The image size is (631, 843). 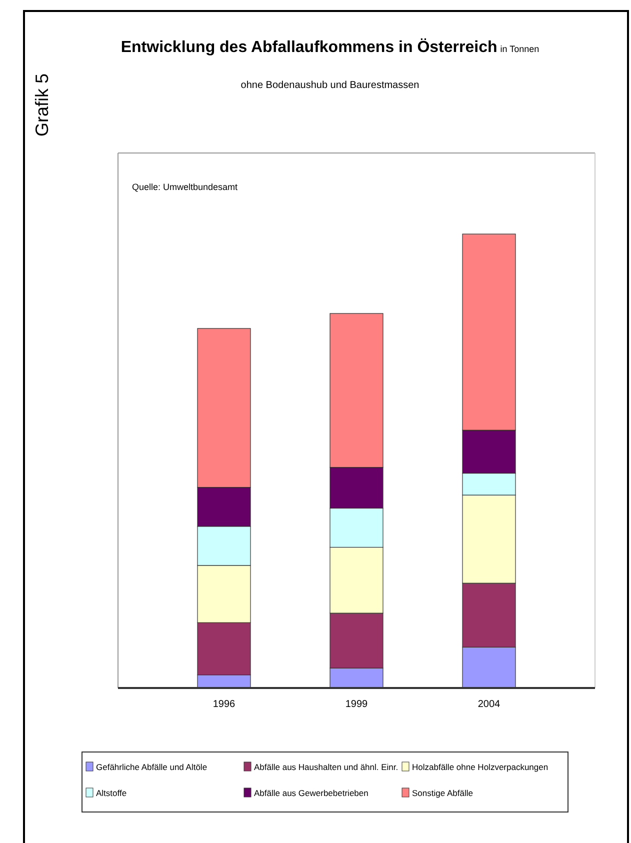 What do you see at coordinates (224, 704) in the screenshot?
I see `x-tick-label: 1996` at bounding box center [224, 704].